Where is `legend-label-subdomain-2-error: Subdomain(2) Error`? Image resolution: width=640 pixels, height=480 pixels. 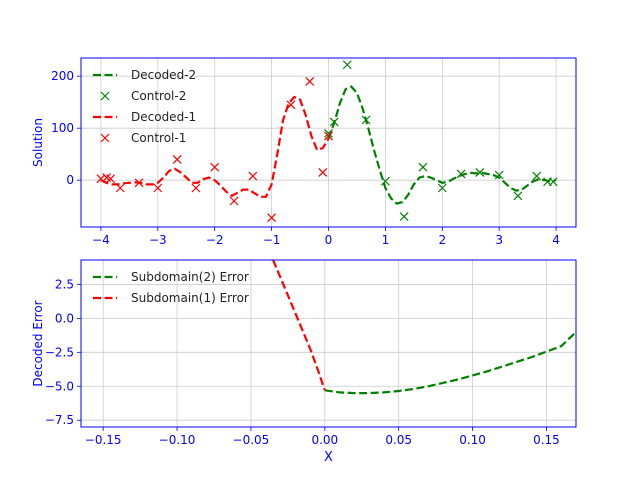
legend-label-subdomain-2-error: Subdomain(2) Error is located at coordinates (190, 277).